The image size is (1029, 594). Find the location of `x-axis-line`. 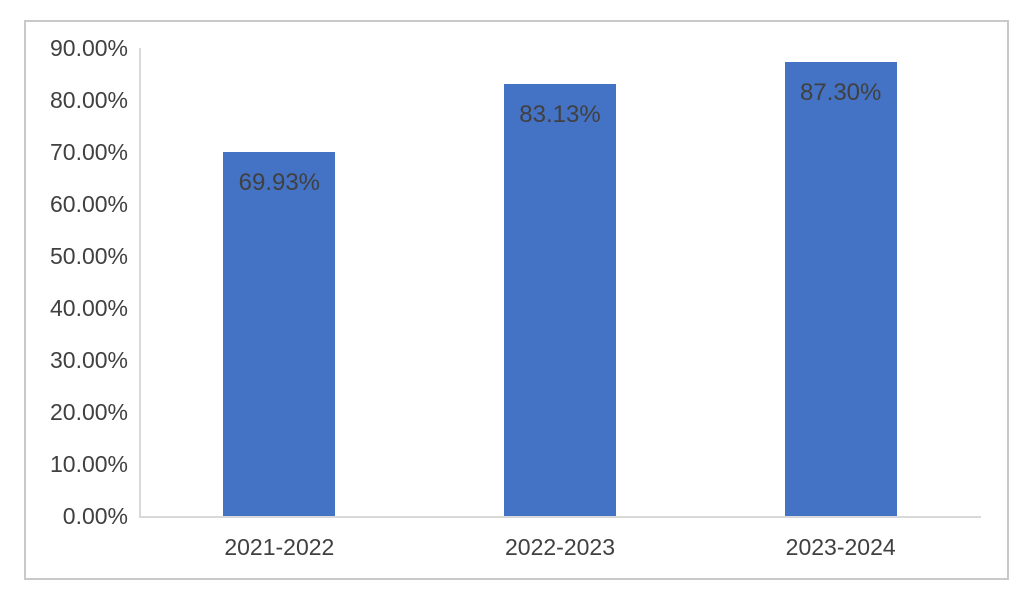

x-axis-line is located at coordinates (560, 517).